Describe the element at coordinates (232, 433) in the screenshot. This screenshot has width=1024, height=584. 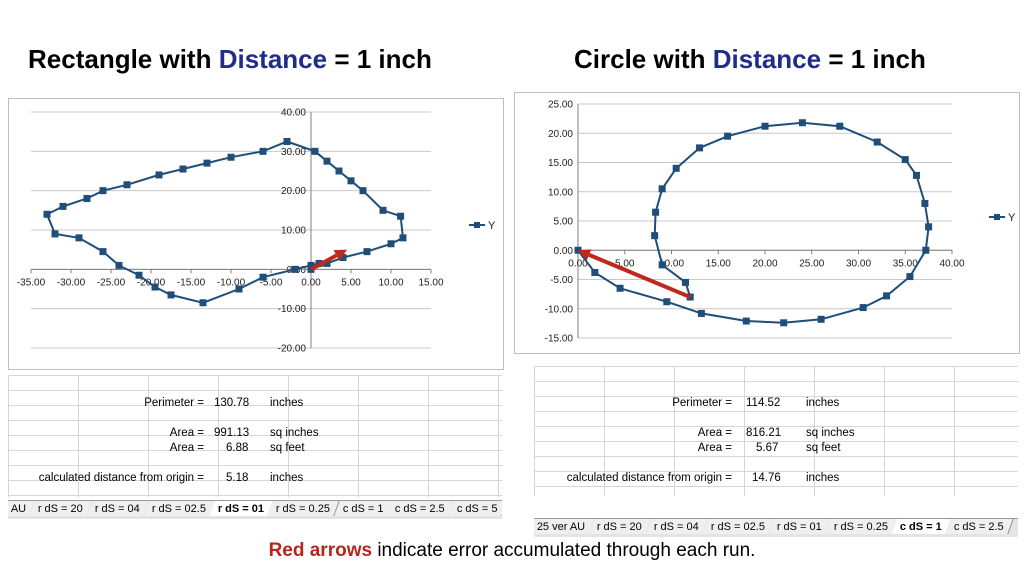
I see `left-area-value-1: 991.13` at that location.